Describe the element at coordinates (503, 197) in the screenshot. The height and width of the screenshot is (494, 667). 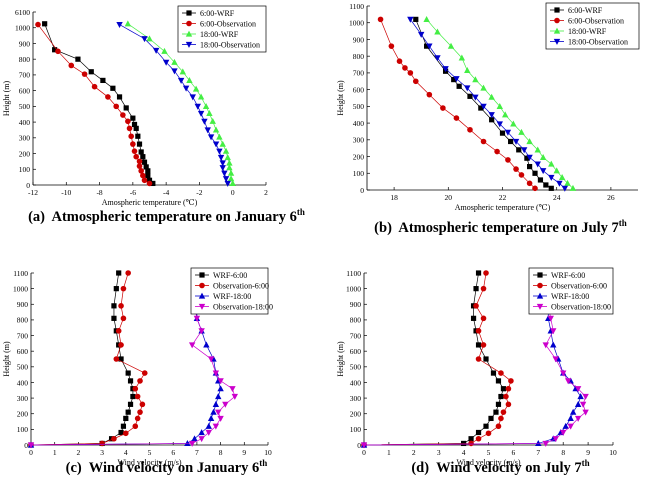
I see `x-tick-label: 22` at that location.